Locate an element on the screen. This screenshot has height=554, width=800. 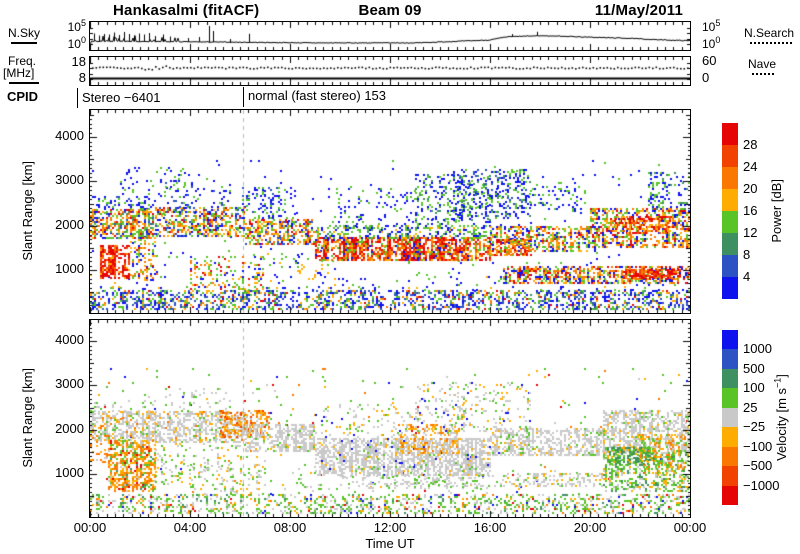
freq-legend-label-line2: [MHz] is located at coordinates (19, 73).